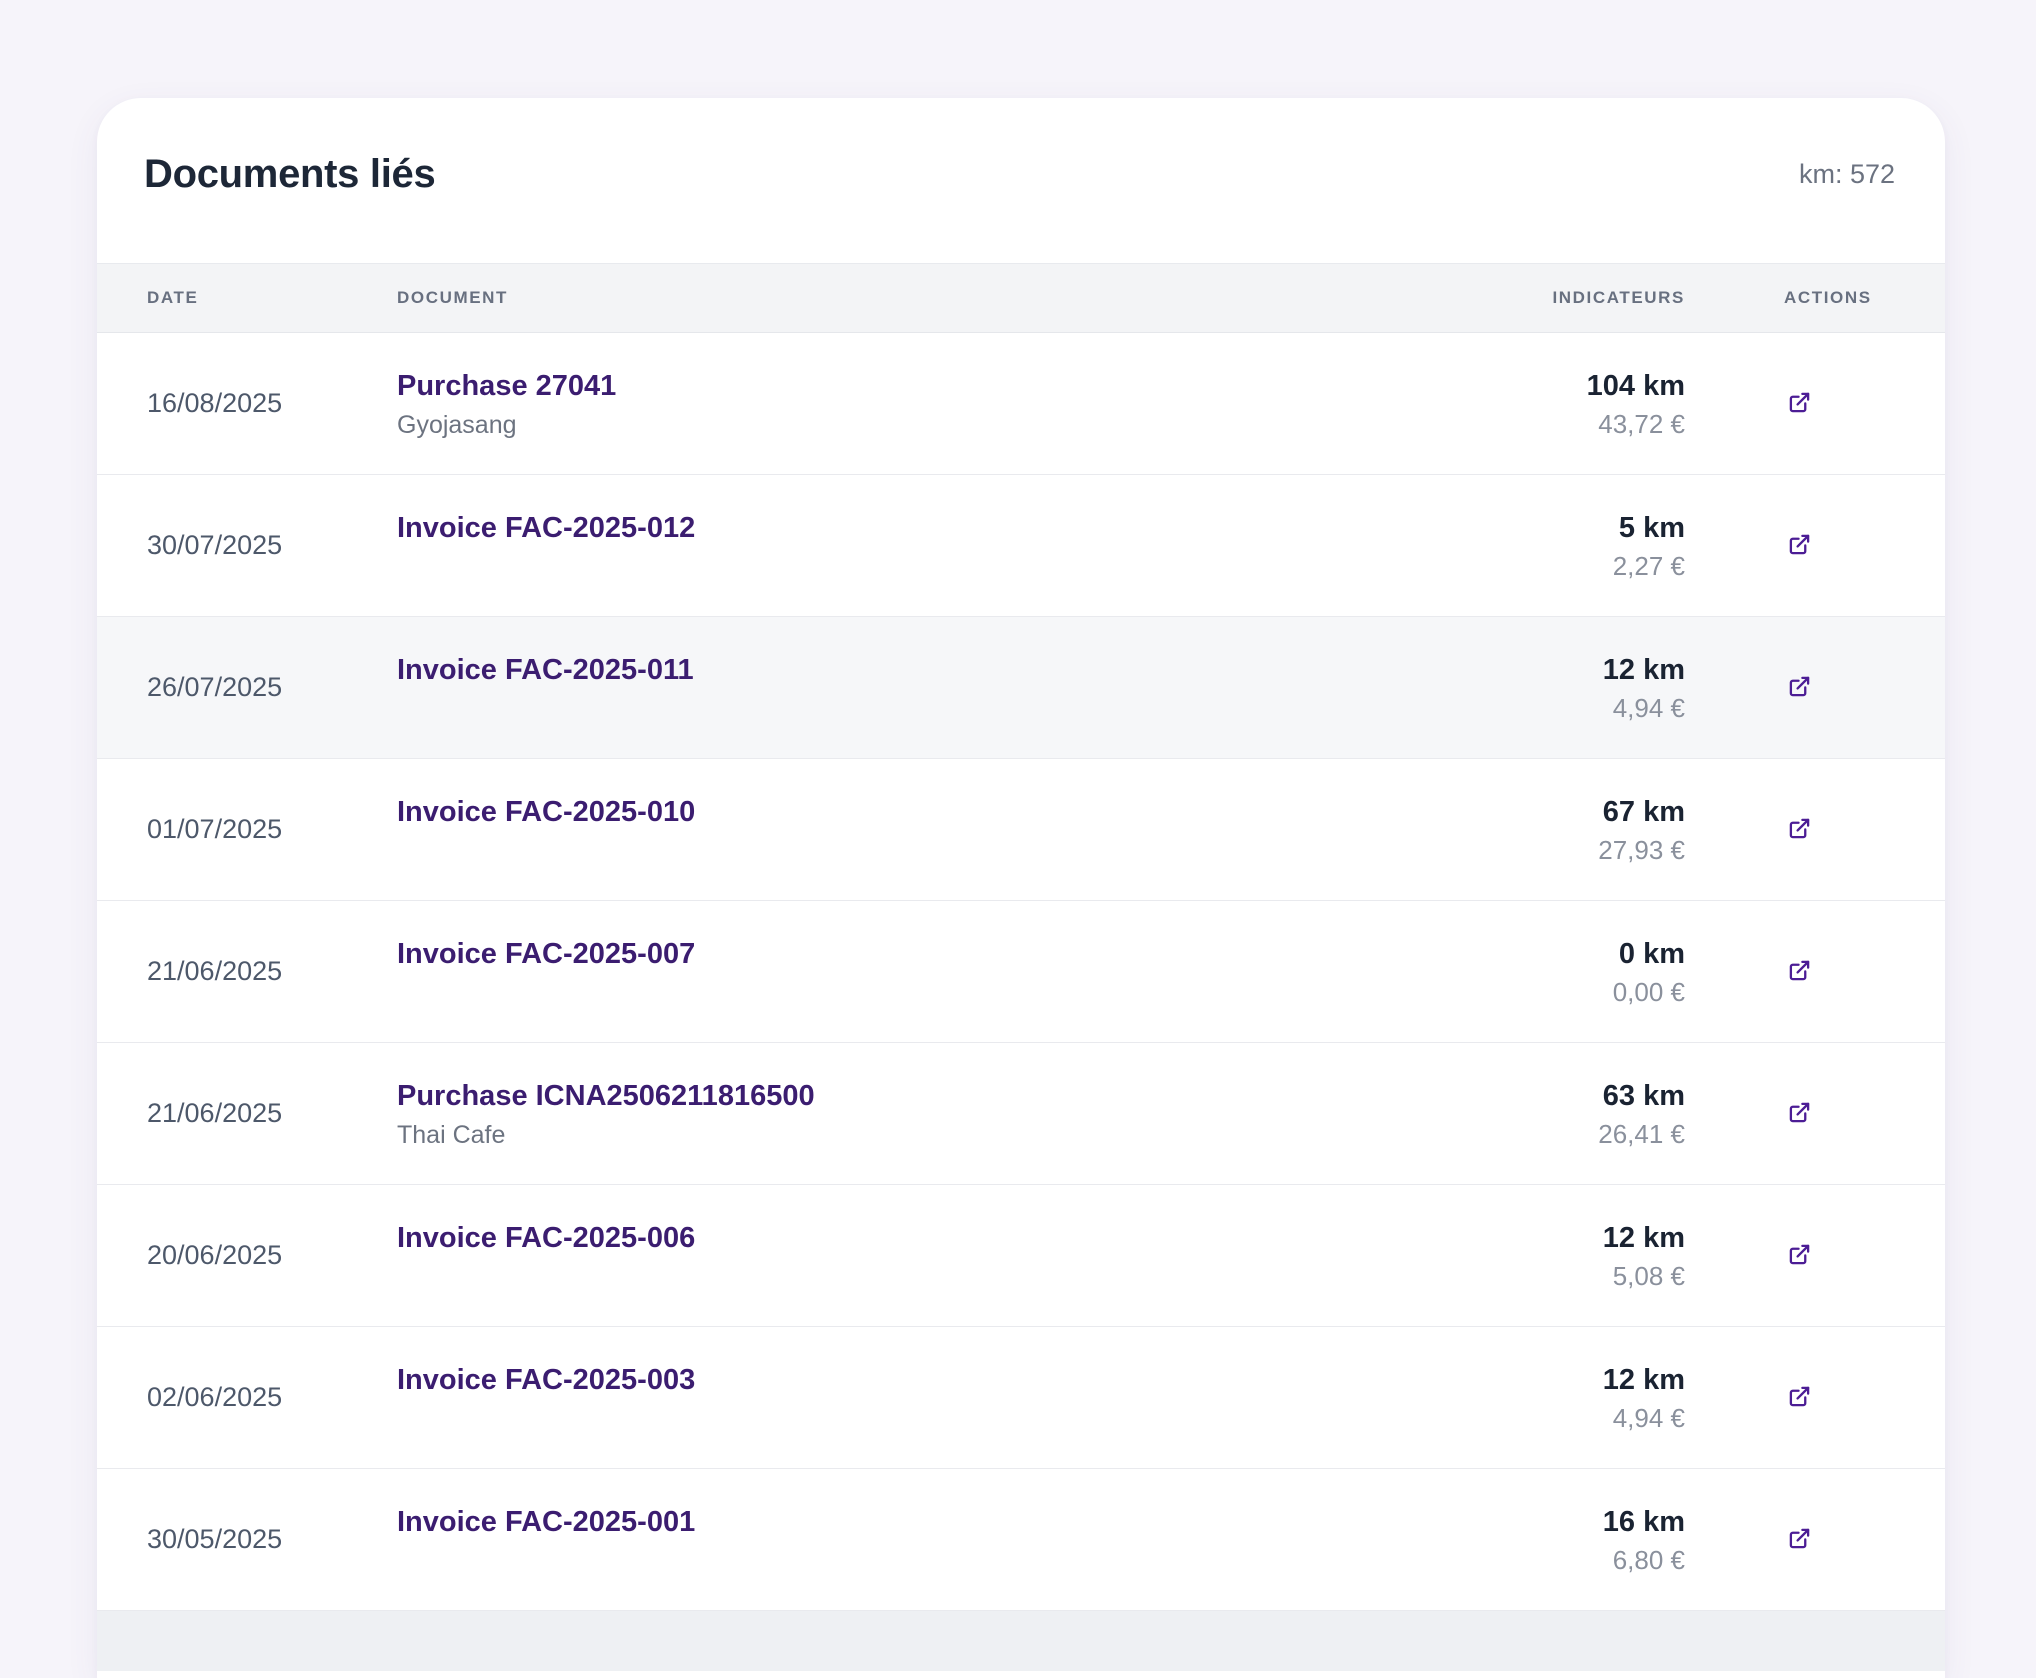  I want to click on amount-value: 26,41 €, so click(1641, 1133).